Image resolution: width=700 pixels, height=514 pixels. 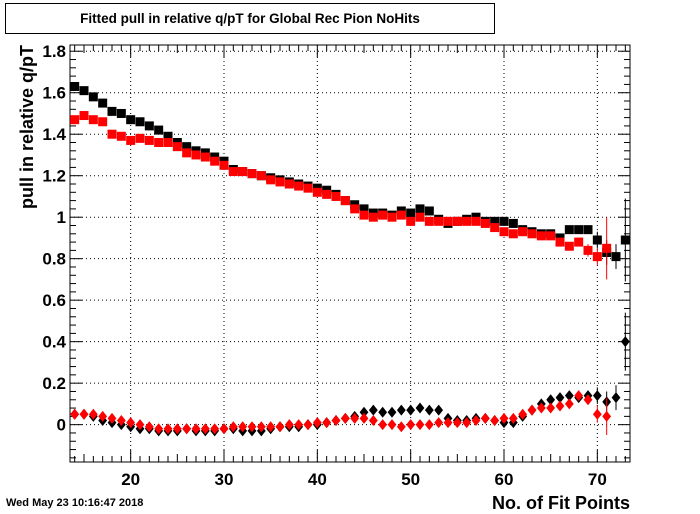 I want to click on x-axis-title: No. of Fit Points, so click(x=561, y=503).